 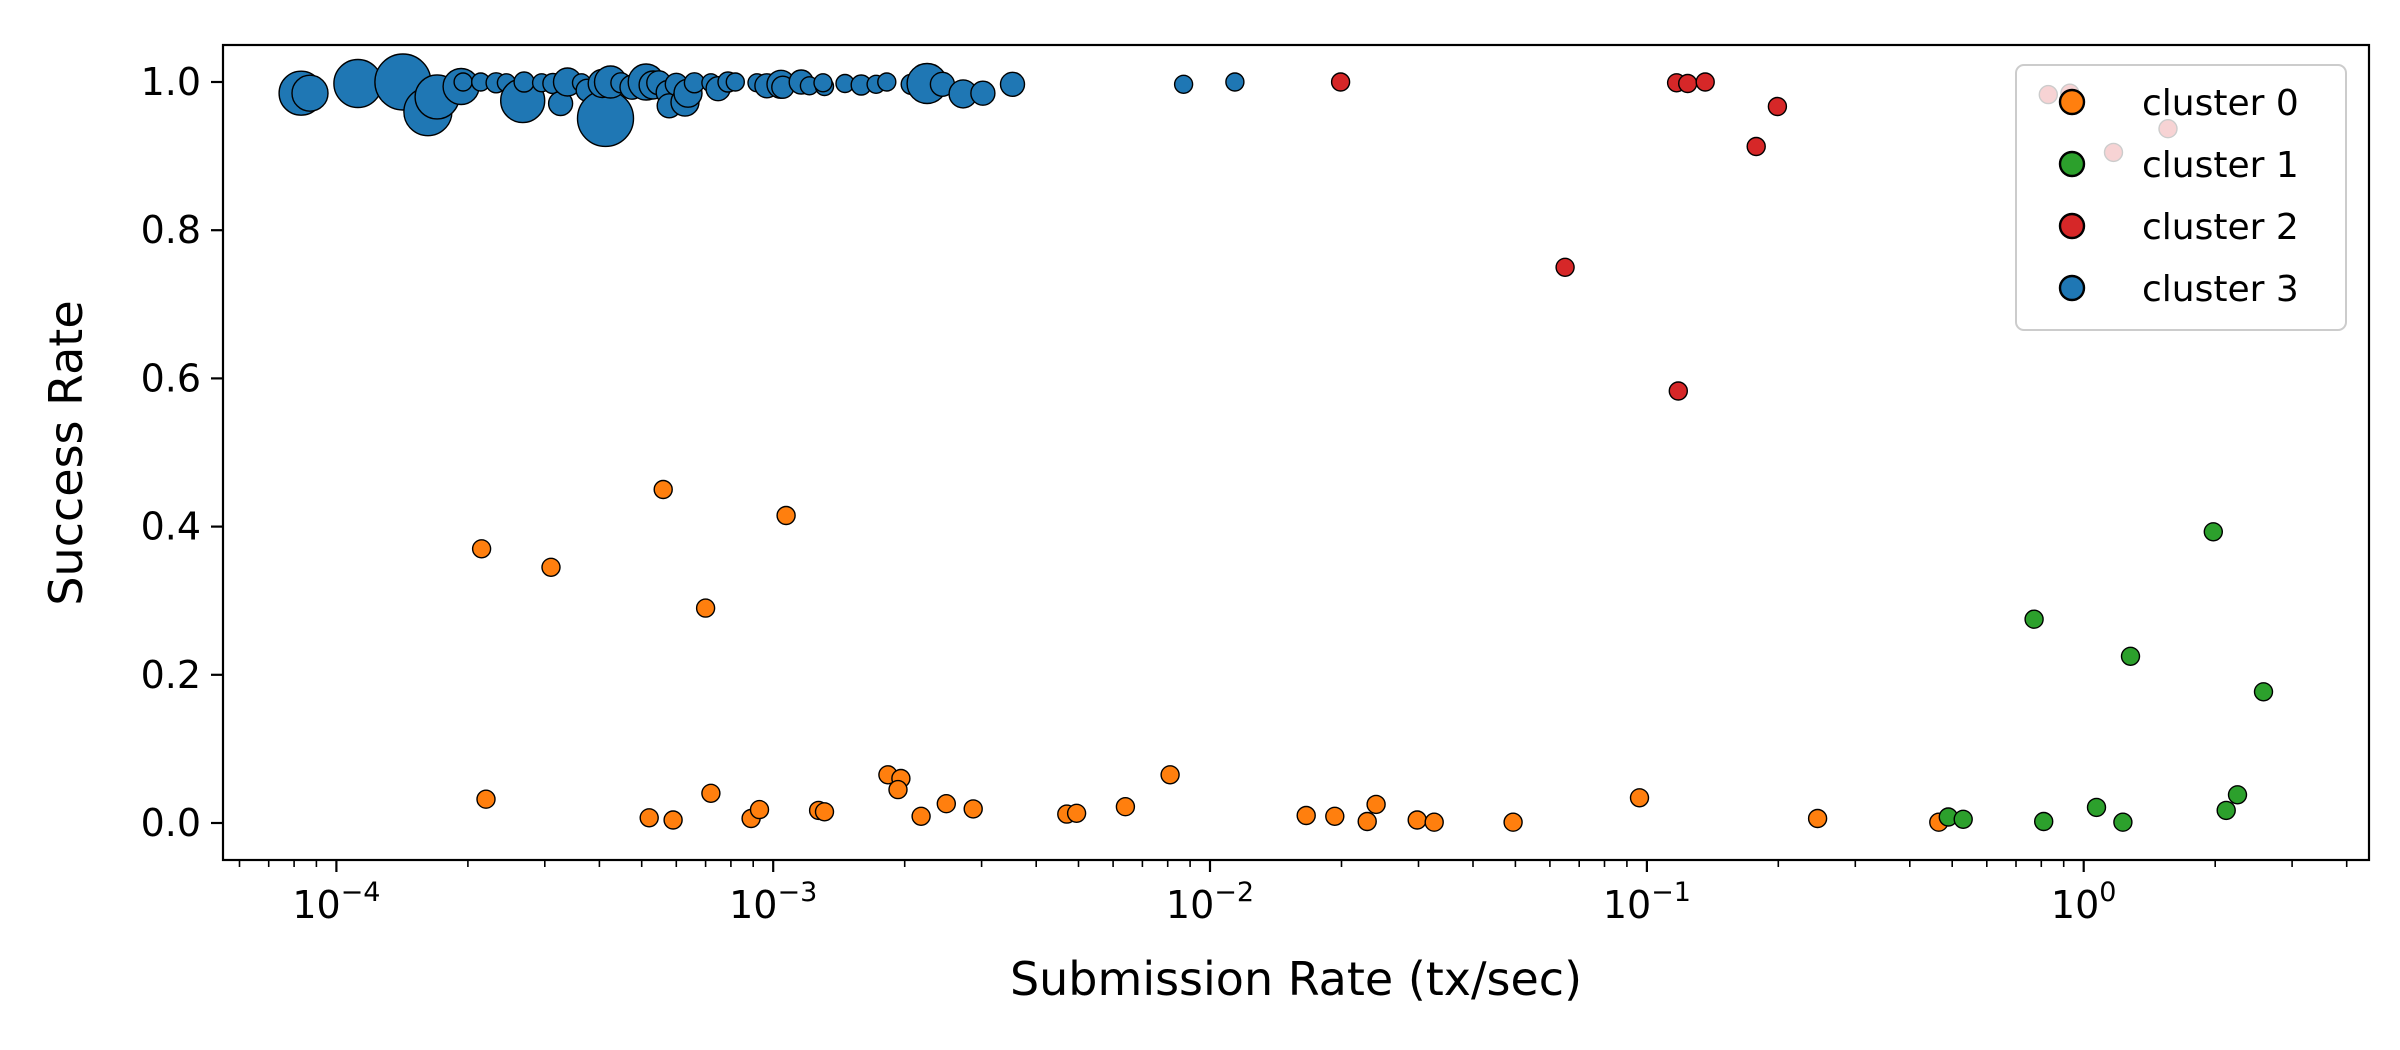 What do you see at coordinates (1210, 902) in the screenshot?
I see `x-tick-label: 10⁻²` at bounding box center [1210, 902].